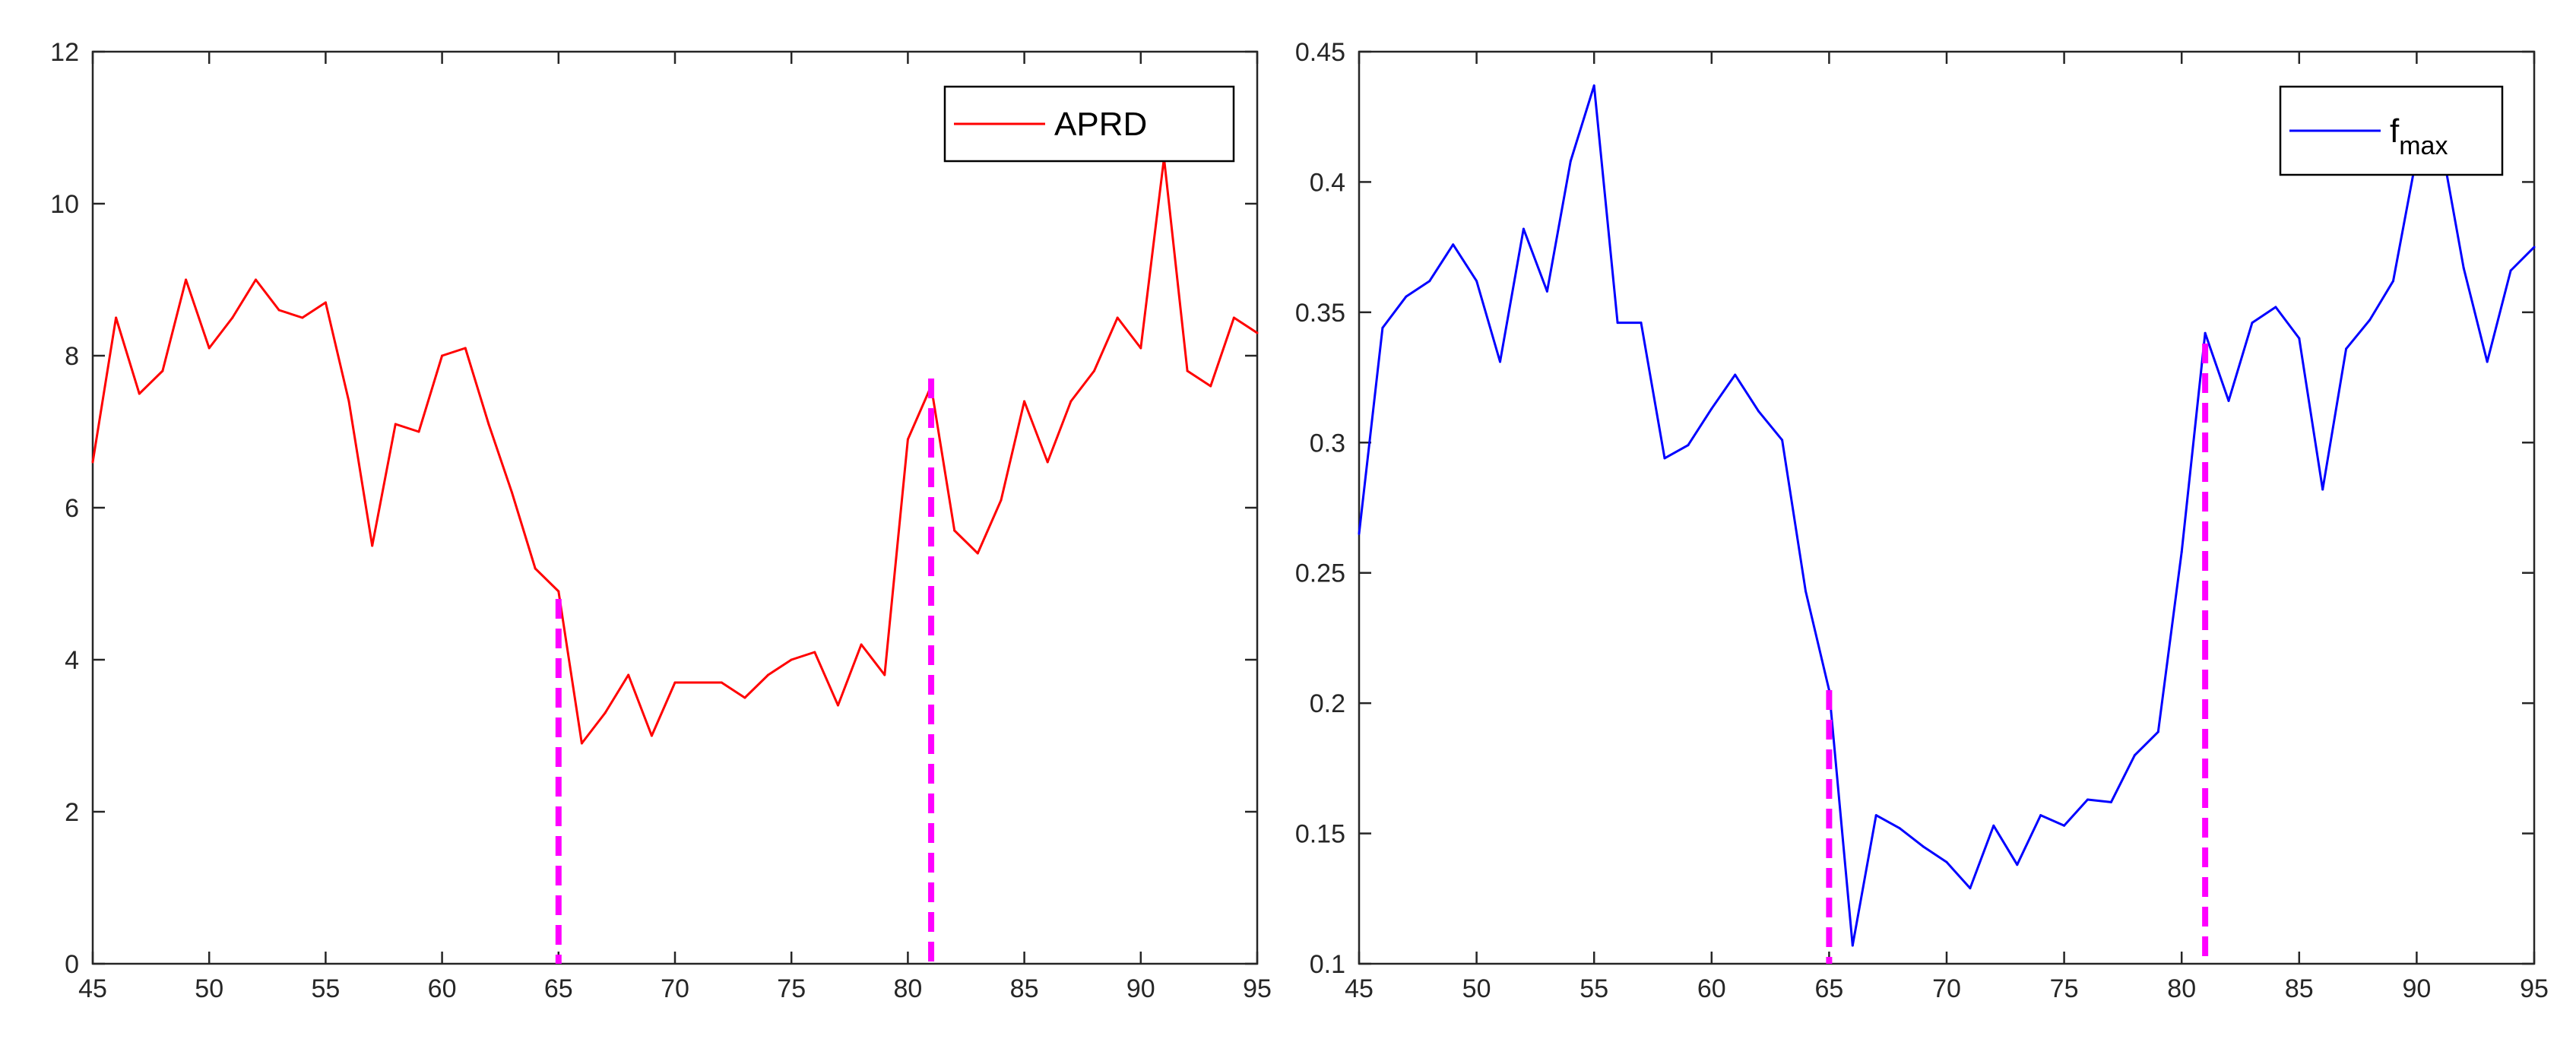  I want to click on y-tick-label: 0.3, so click(1327, 443).